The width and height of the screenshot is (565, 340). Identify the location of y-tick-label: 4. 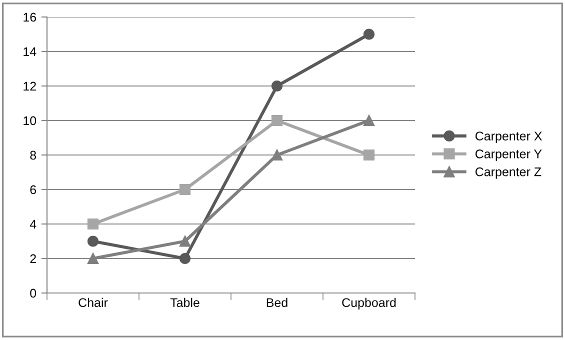
(33, 224).